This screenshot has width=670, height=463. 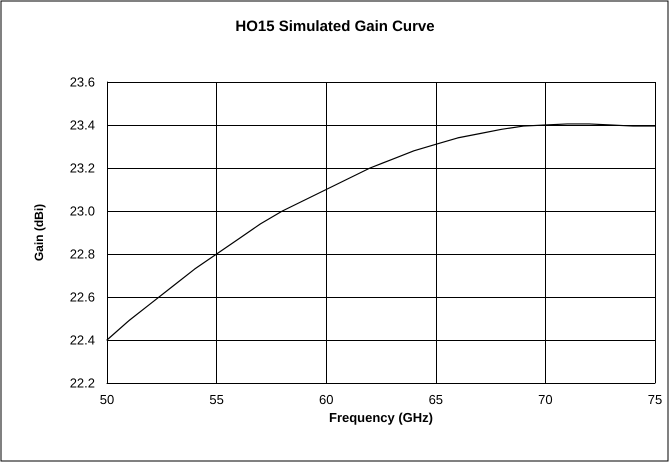 I want to click on y-tick-label: 22.6, so click(x=82, y=297).